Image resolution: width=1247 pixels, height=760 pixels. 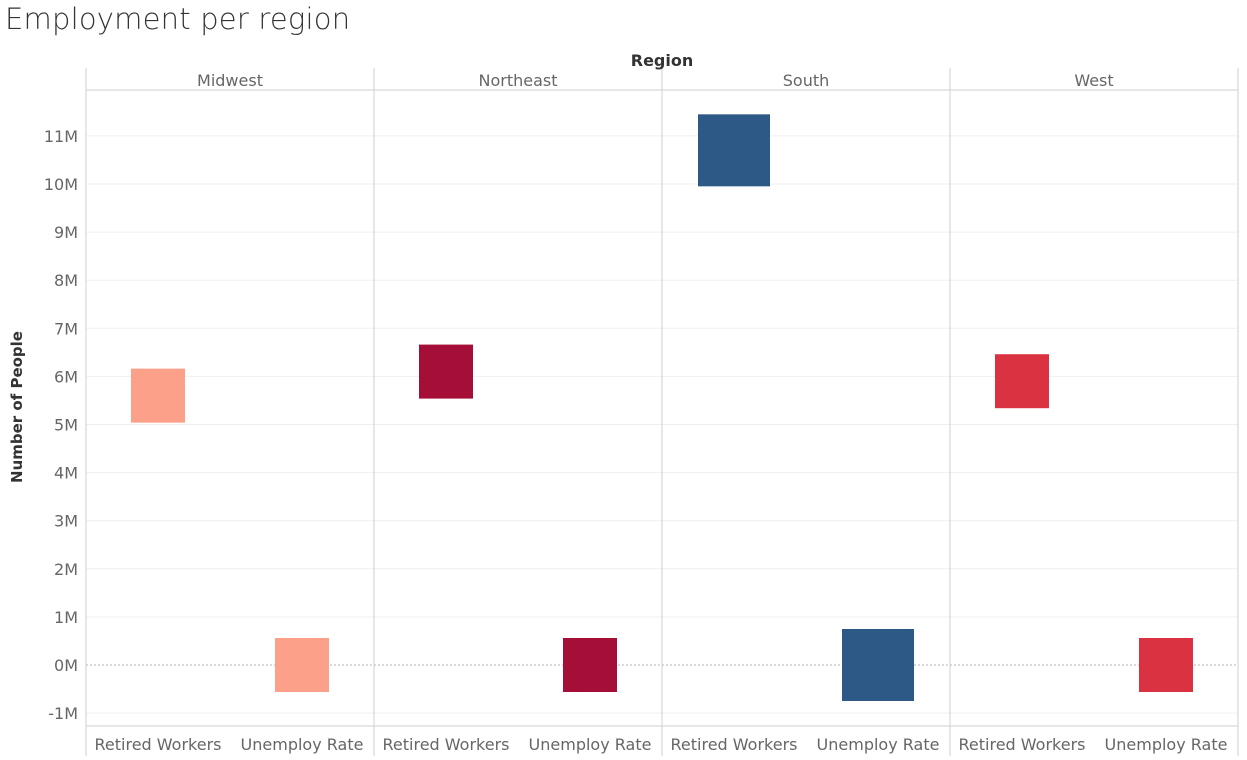 I want to click on y-tick-label: 5M, so click(x=66, y=425).